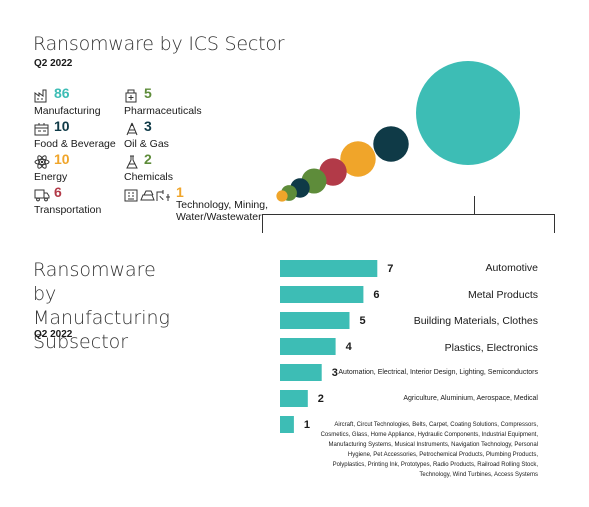 This screenshot has width=589, height=507. Describe the element at coordinates (148, 126) in the screenshot. I see `sector-count: 3` at that location.